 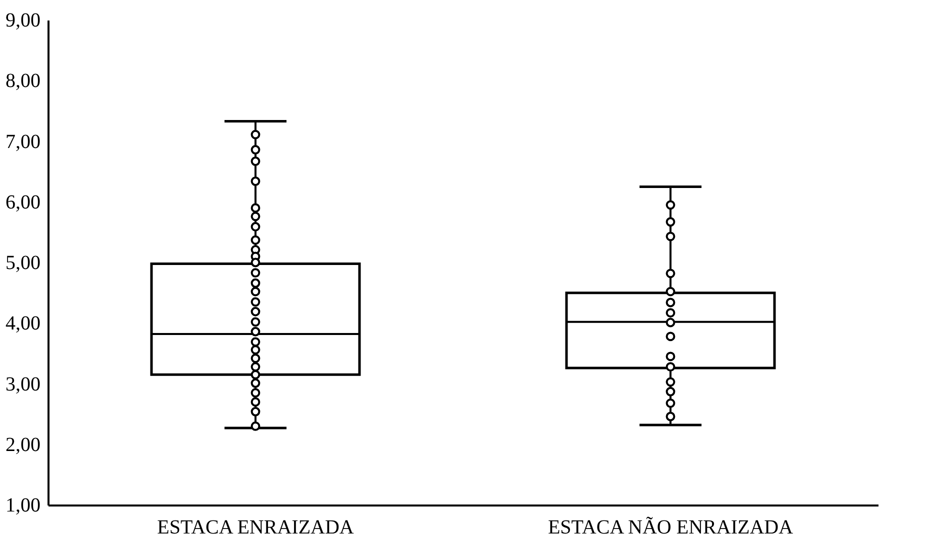 I want to click on y-tick-label: 9,00, so click(x=23, y=21).